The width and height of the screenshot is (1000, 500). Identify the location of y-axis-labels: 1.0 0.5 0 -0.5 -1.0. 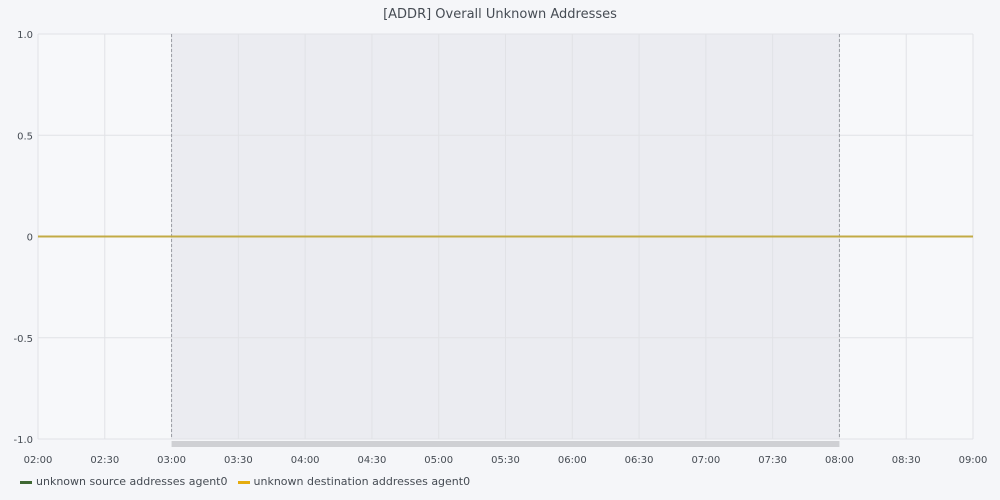
(23, 238).